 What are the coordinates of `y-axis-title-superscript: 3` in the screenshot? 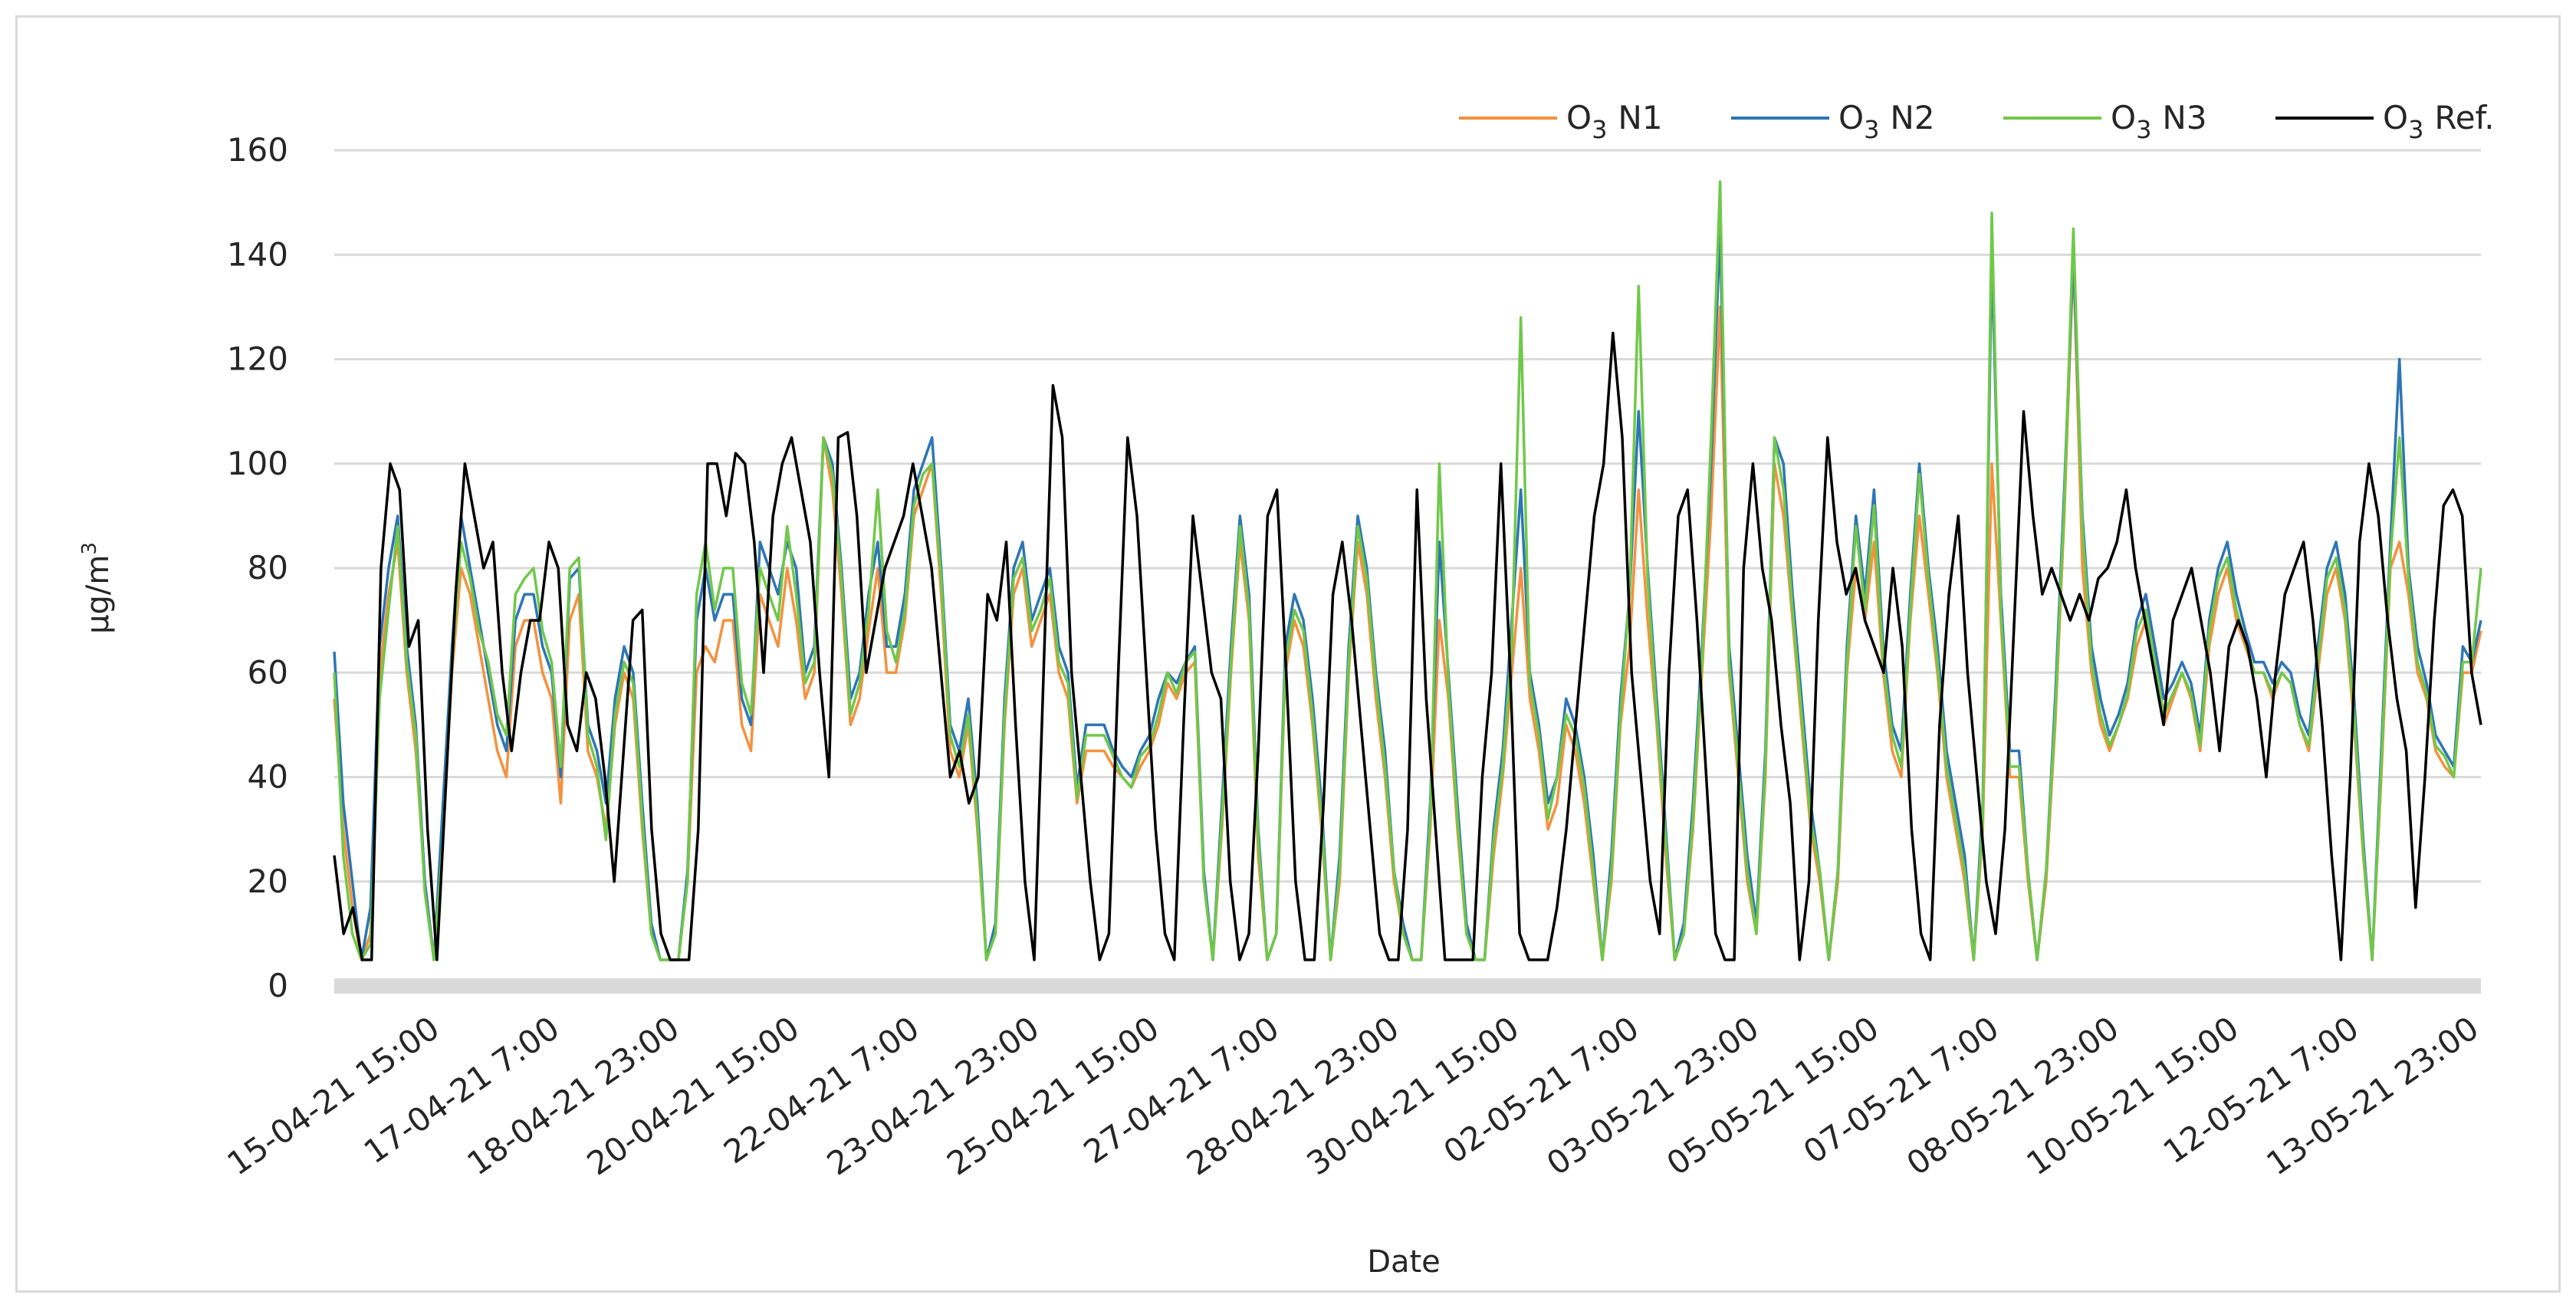 It's located at (89, 548).